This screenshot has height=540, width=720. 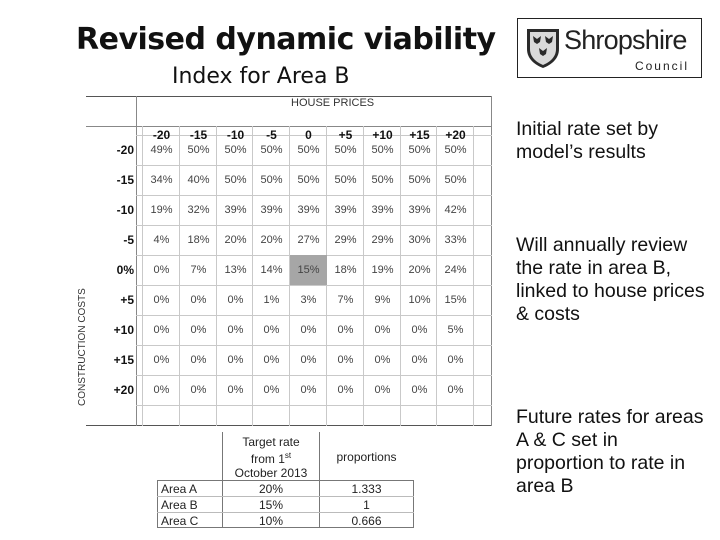 What do you see at coordinates (419, 300) in the screenshot?
I see `matrix-cell: 10%` at bounding box center [419, 300].